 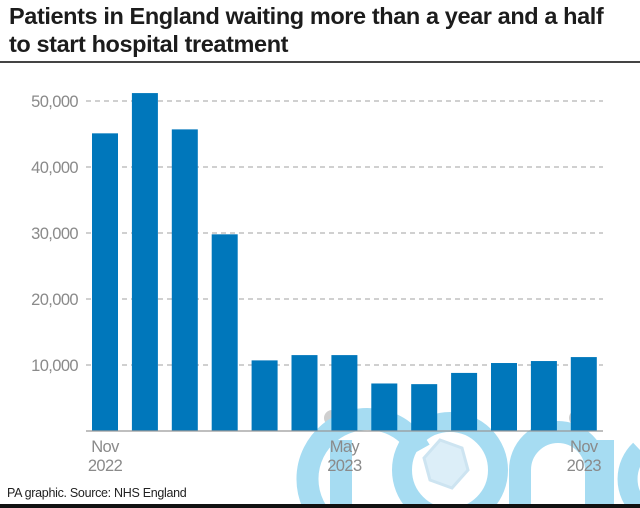 I want to click on bar-may-2023, so click(x=344, y=393).